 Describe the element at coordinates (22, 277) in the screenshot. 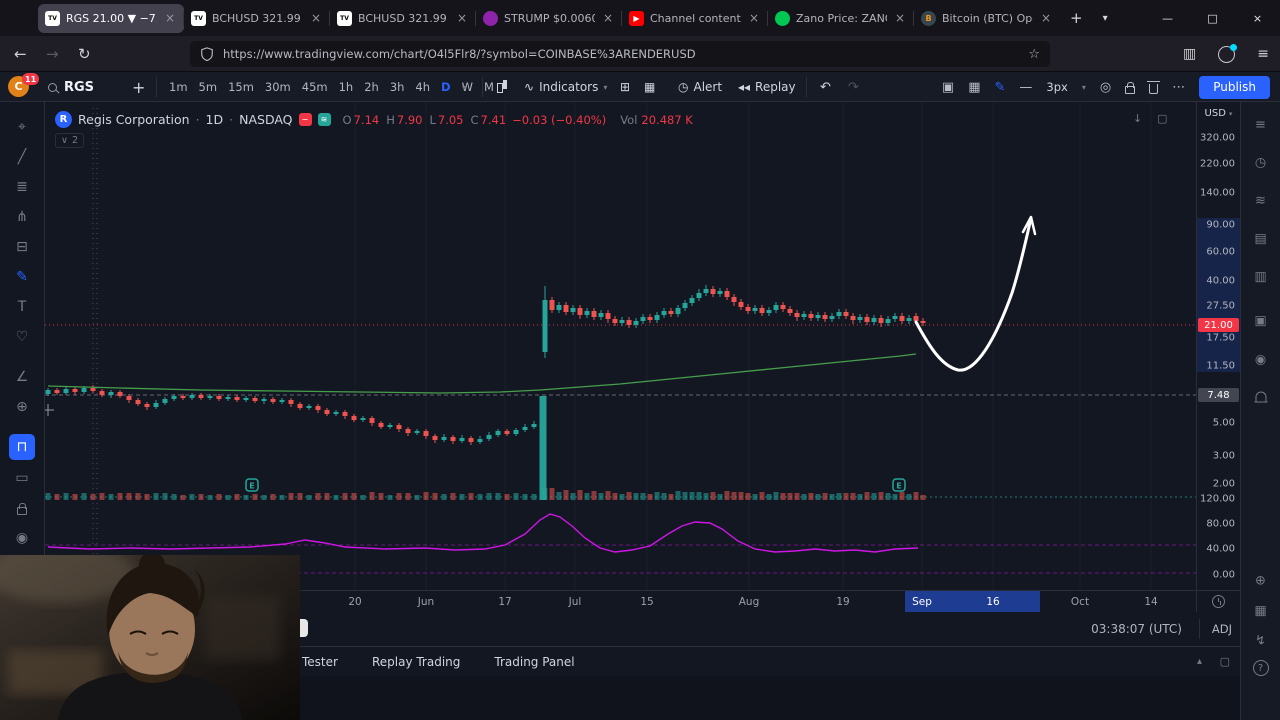

I see `brush-tool: ✎` at that location.